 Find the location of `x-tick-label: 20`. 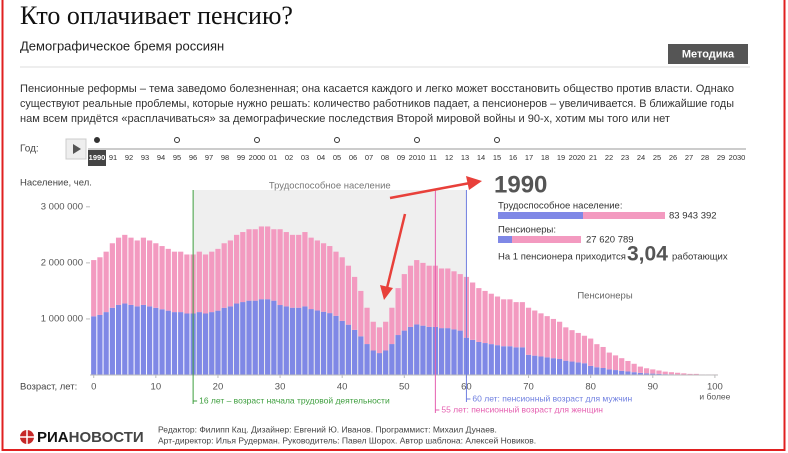

x-tick-label: 20 is located at coordinates (218, 387).